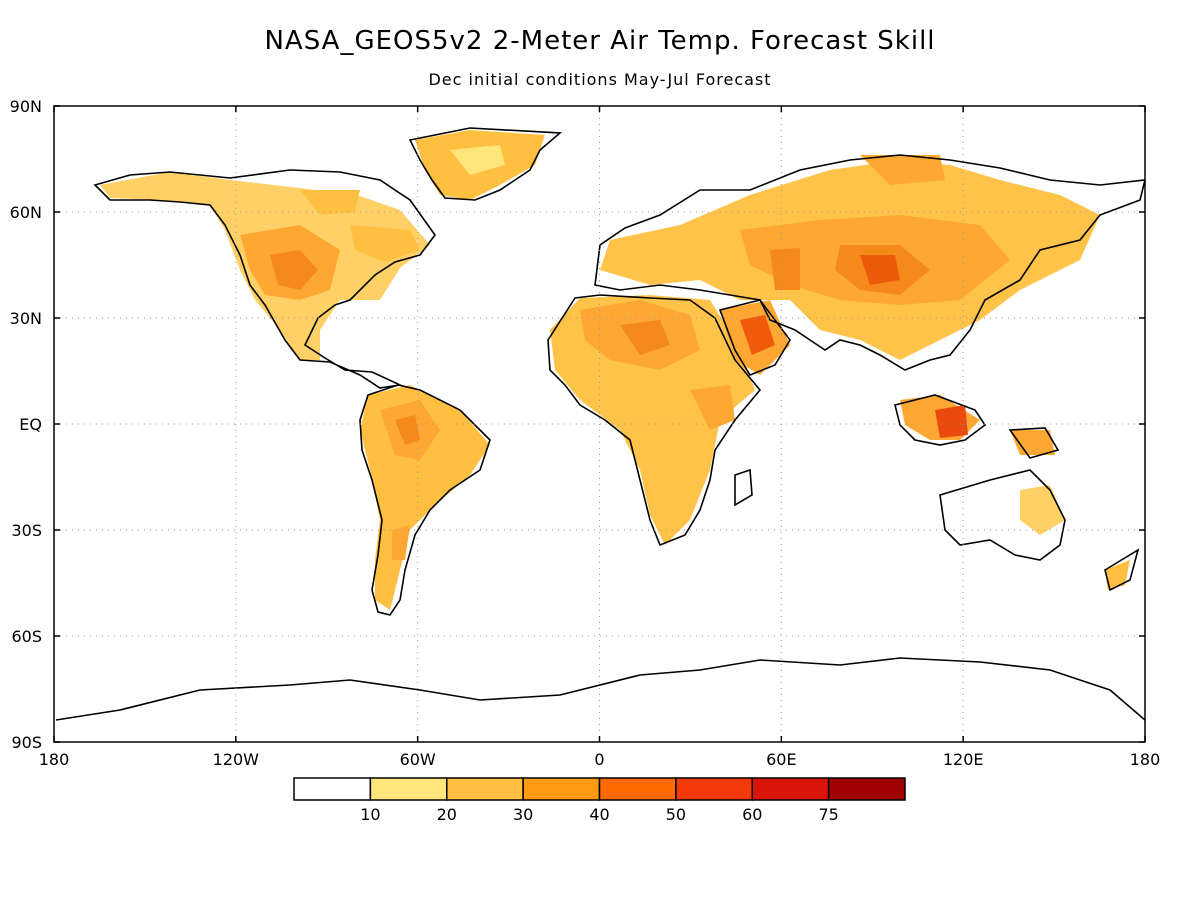 This screenshot has width=1200, height=900. What do you see at coordinates (963, 759) in the screenshot?
I see `lon-tick-label: 120E` at bounding box center [963, 759].